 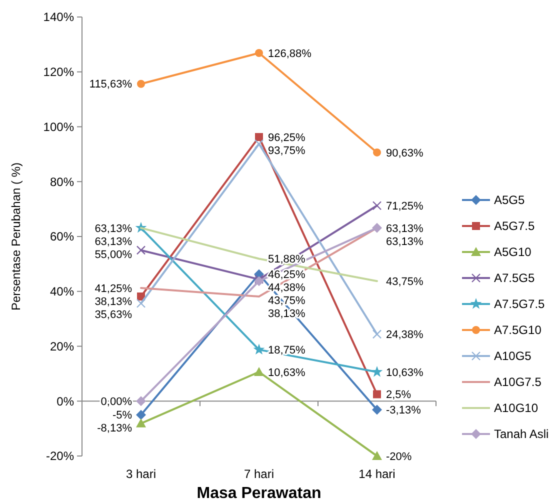 What do you see at coordinates (516, 408) in the screenshot?
I see `legend-label: A10G10` at bounding box center [516, 408].